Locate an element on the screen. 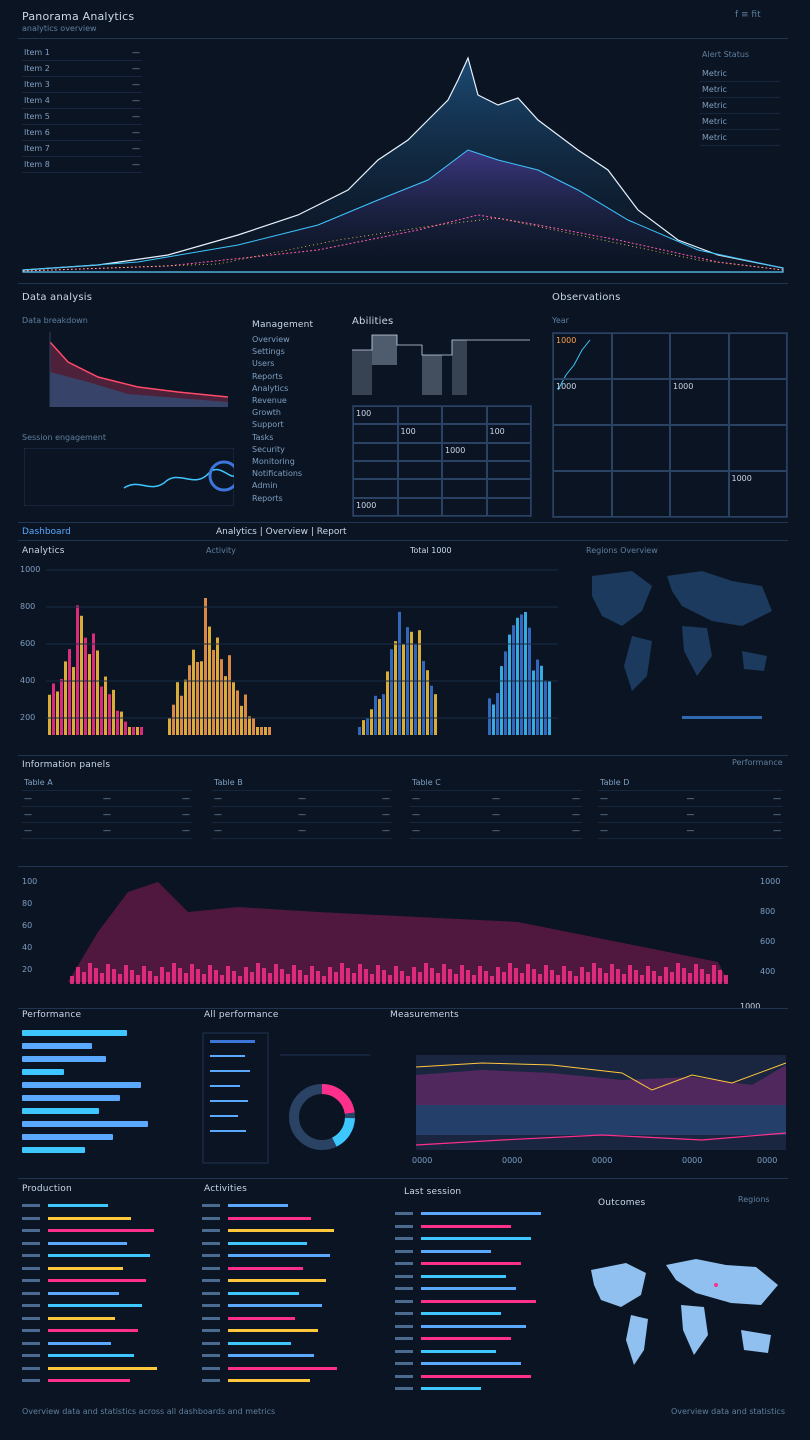  list-item: Support is located at coordinates (268, 425).